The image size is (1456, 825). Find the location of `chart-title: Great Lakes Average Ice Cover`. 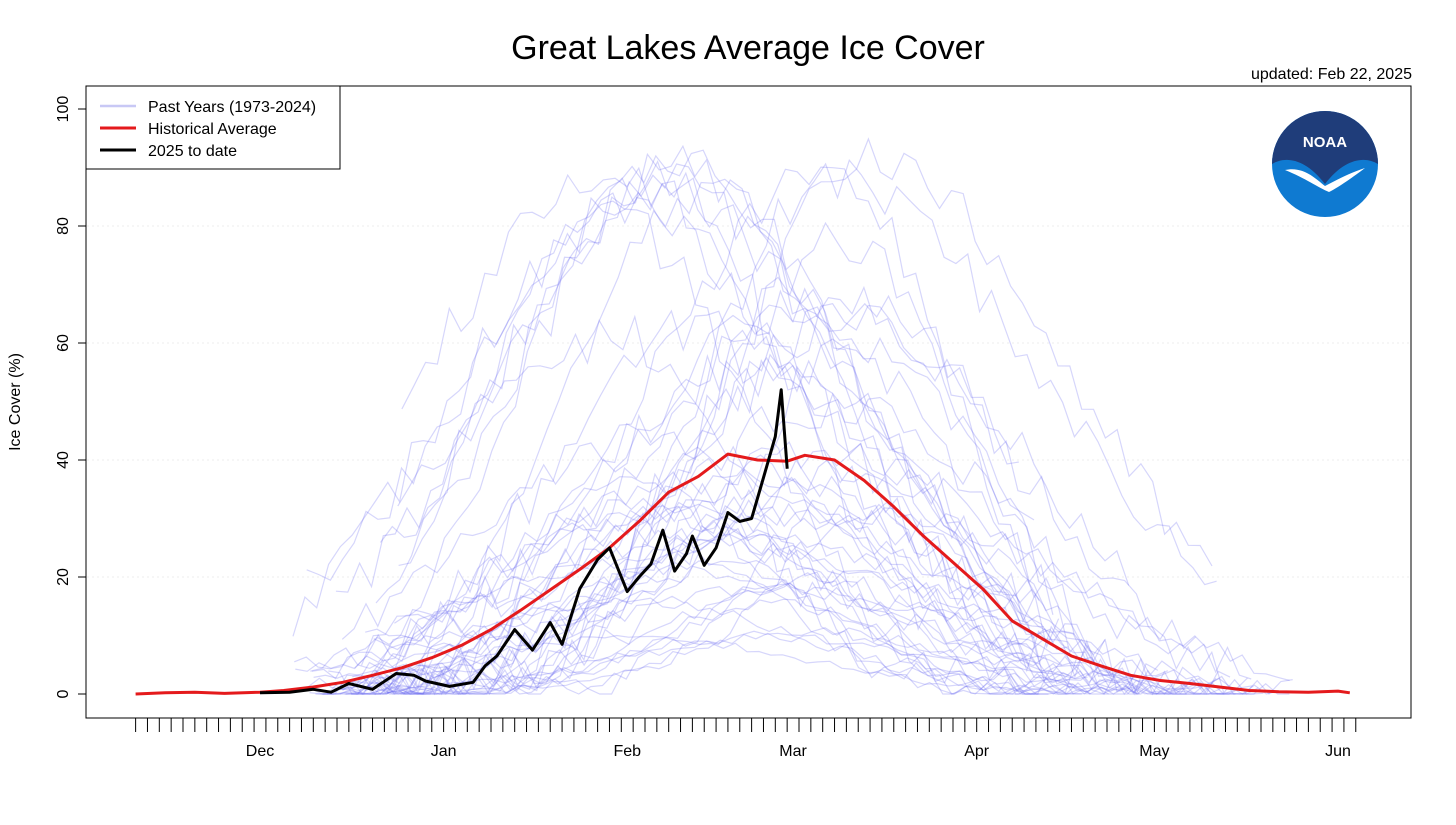

chart-title: Great Lakes Average Ice Cover is located at coordinates (748, 48).